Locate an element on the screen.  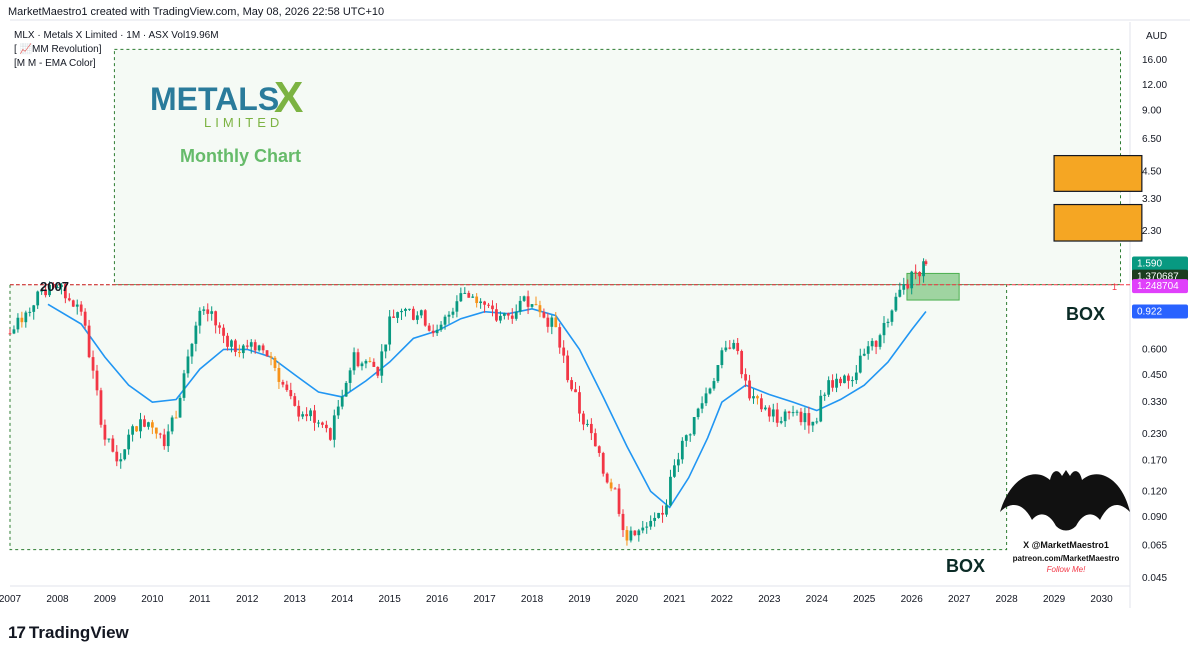
time-tick-label: 2009 is located at coordinates (105, 599).